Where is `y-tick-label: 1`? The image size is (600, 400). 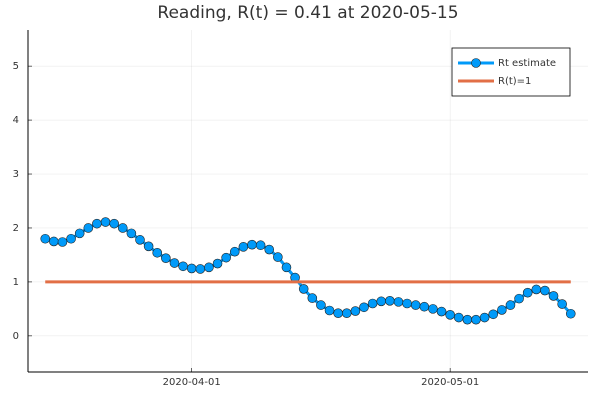 y-tick-label: 1 is located at coordinates (16, 282).